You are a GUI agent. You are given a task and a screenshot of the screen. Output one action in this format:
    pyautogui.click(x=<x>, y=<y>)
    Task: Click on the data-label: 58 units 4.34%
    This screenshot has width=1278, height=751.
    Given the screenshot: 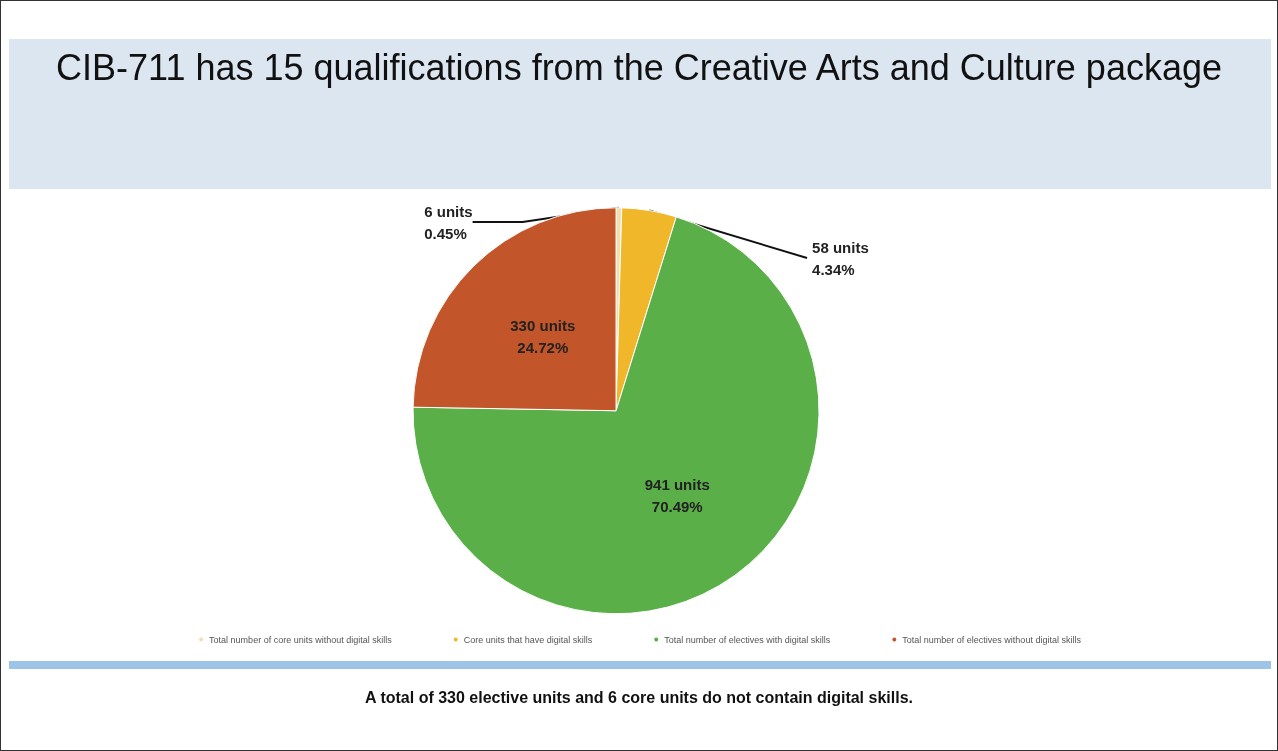 What is the action you would take?
    pyautogui.click(x=840, y=258)
    